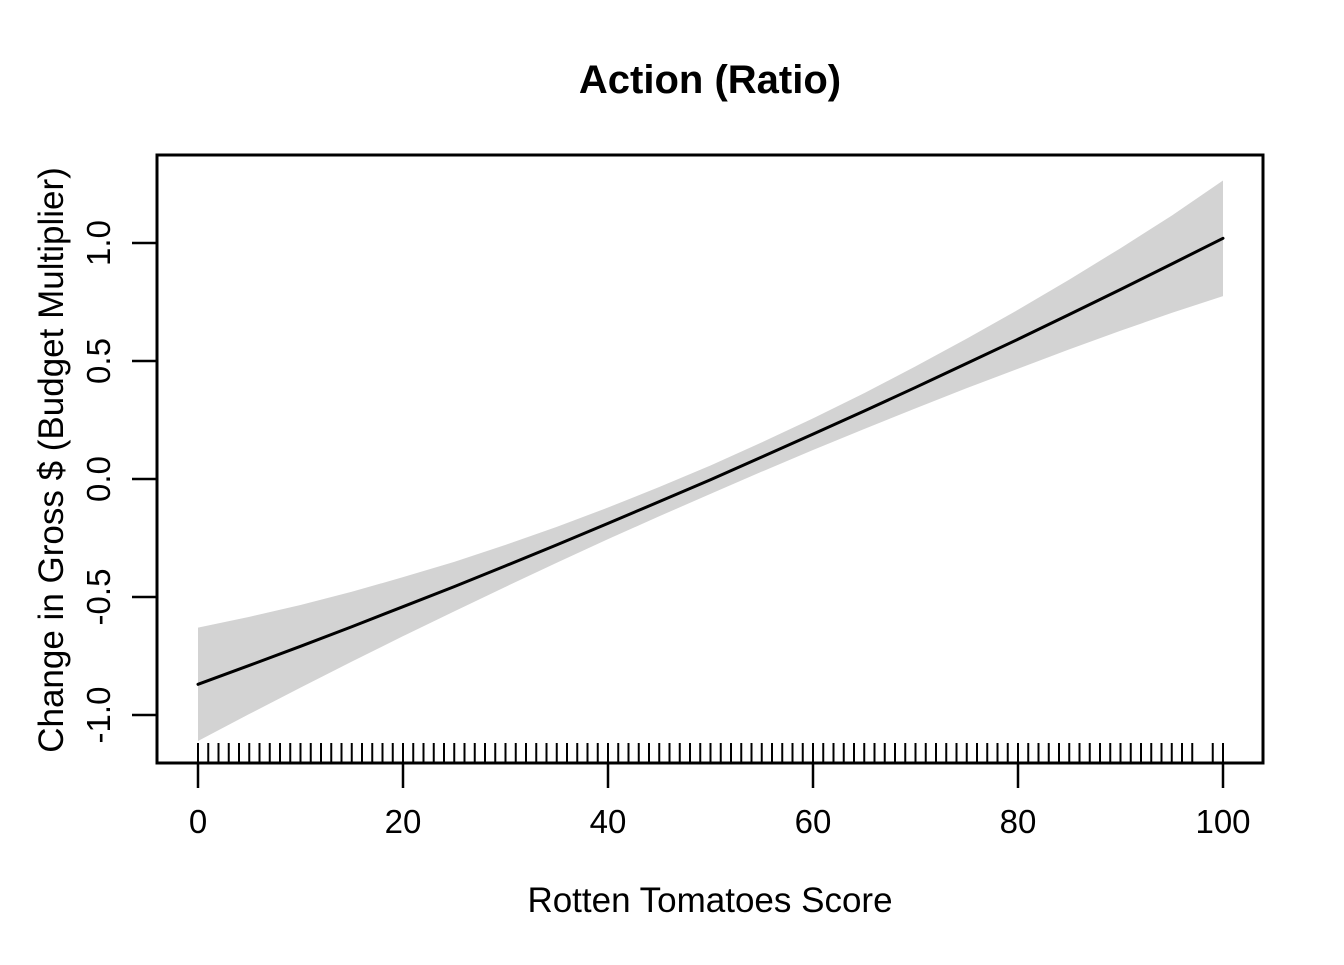 The width and height of the screenshot is (1344, 965). I want to click on x-tick-label: 80, so click(1018, 821).